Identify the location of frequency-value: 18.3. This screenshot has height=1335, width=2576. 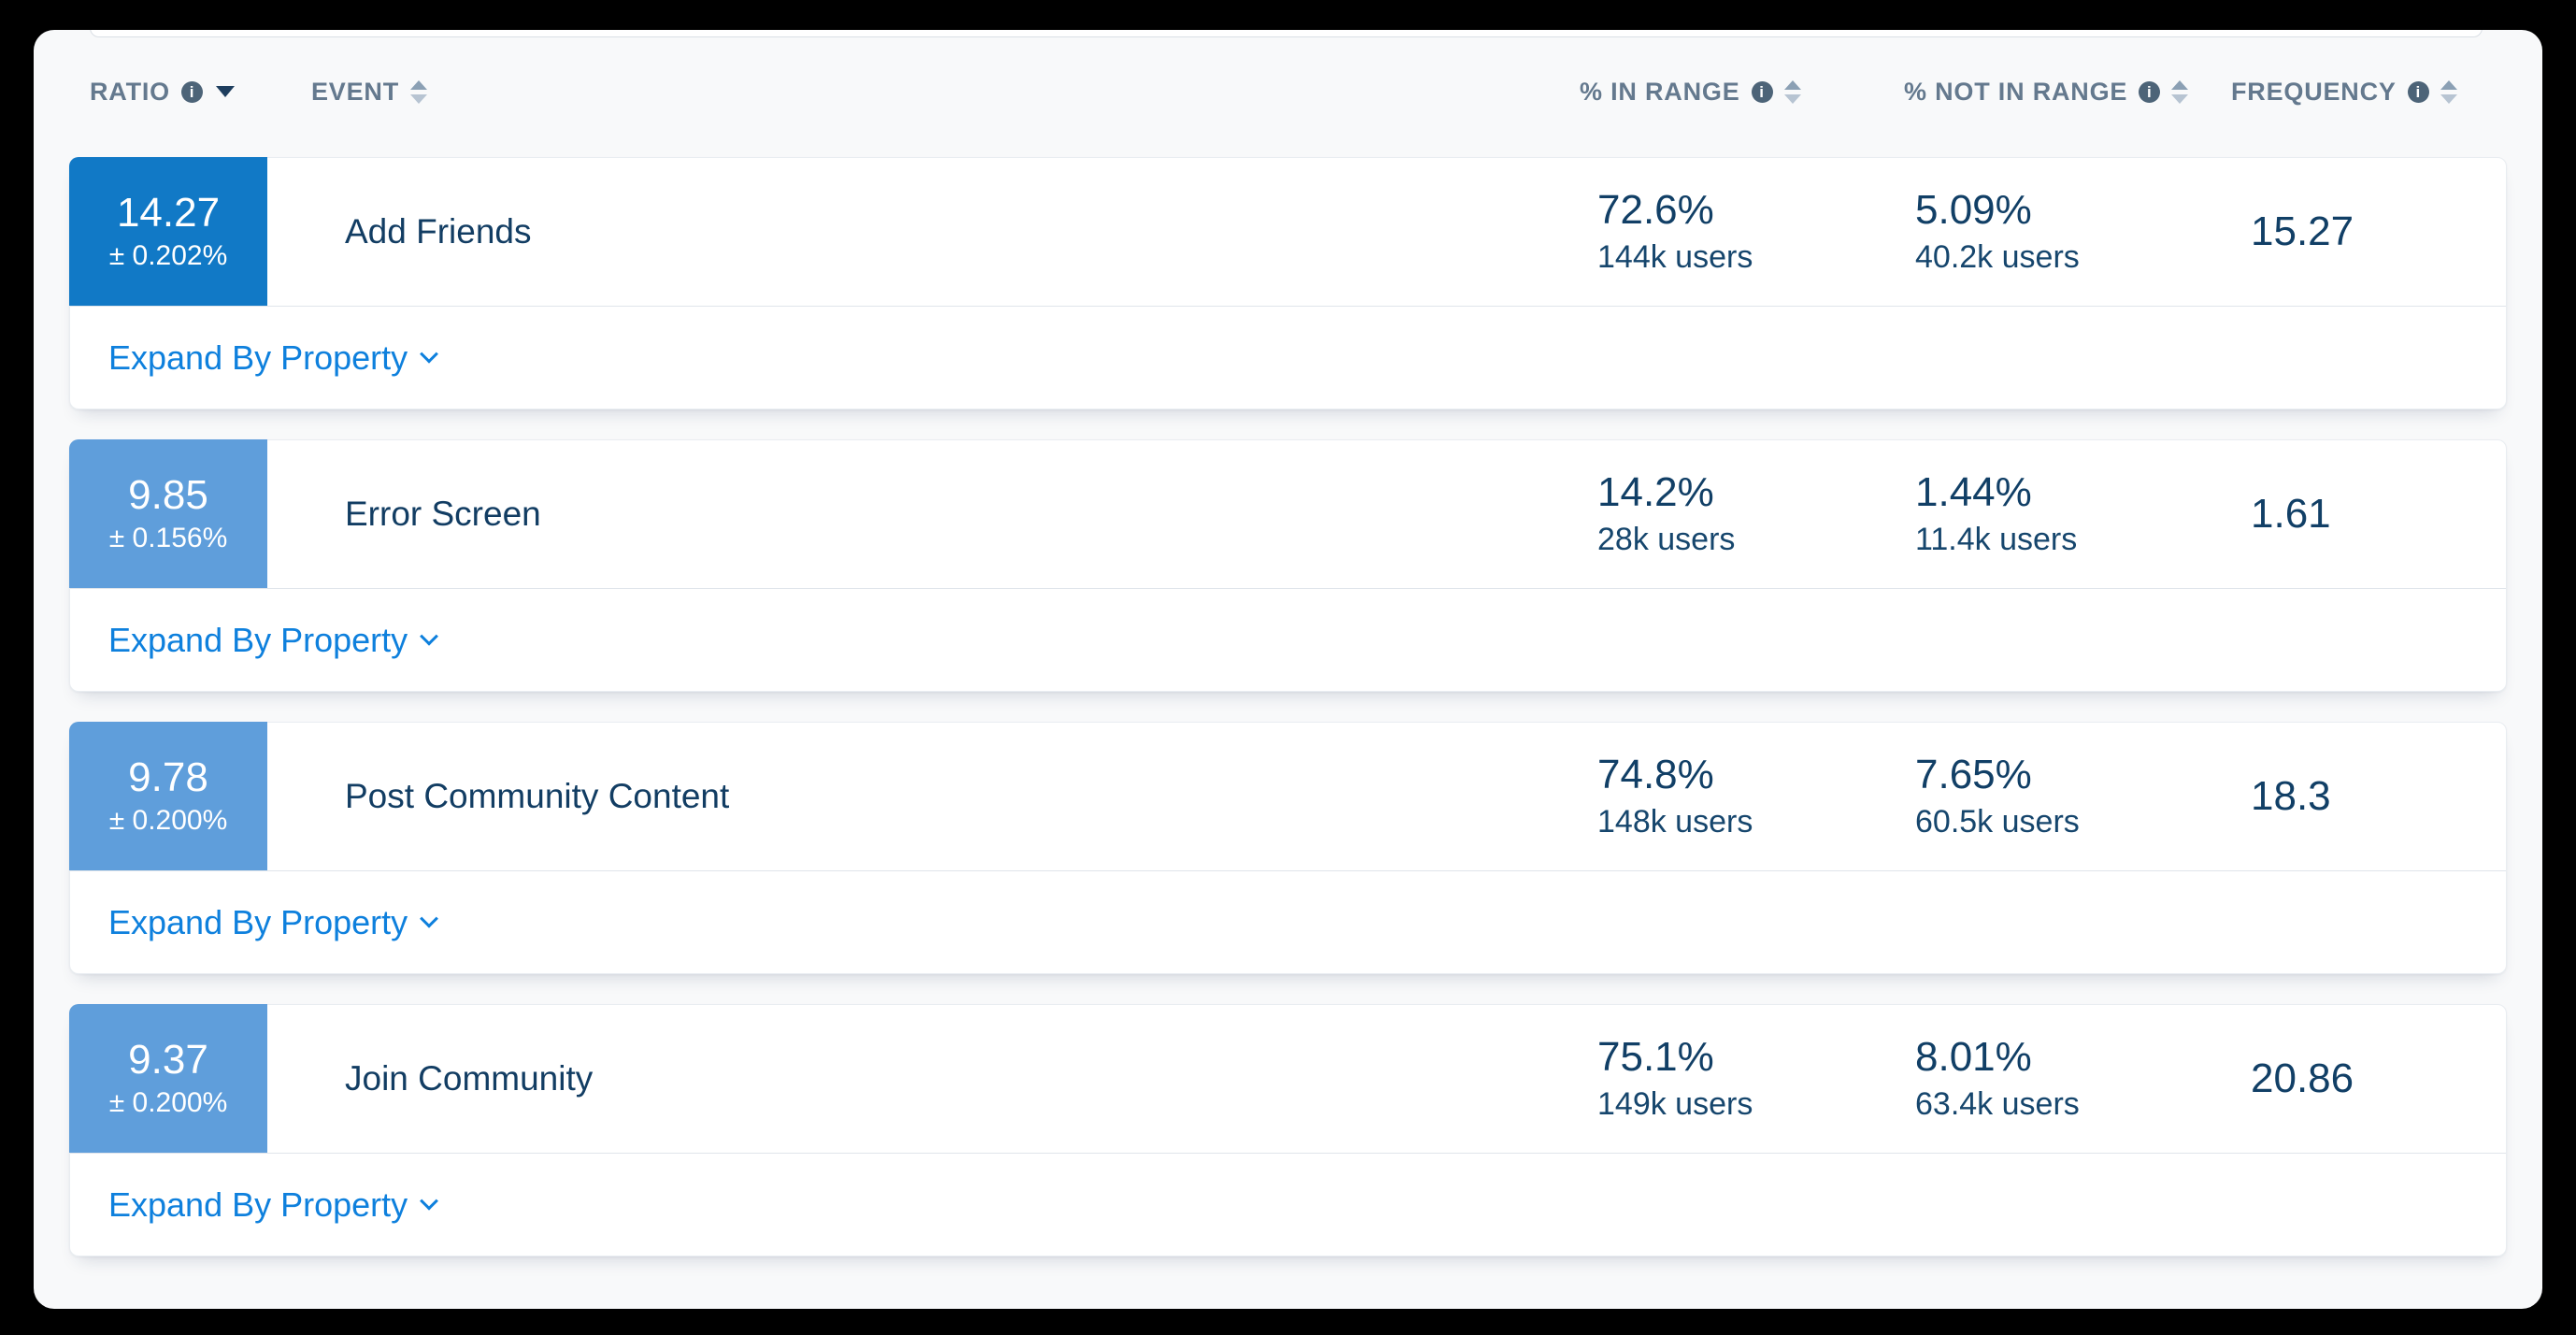
(2291, 796).